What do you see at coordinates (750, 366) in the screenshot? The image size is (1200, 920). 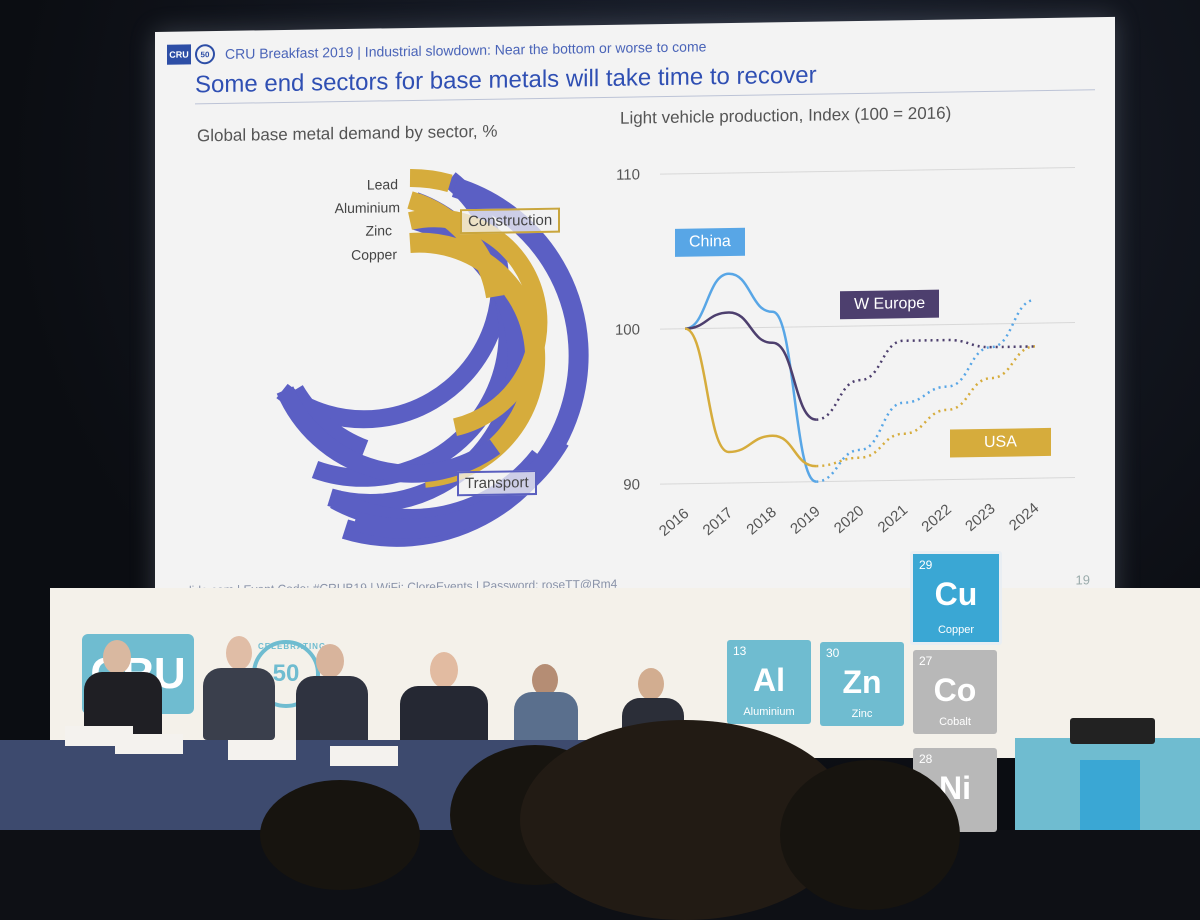 I see `series-w-europe-actual` at bounding box center [750, 366].